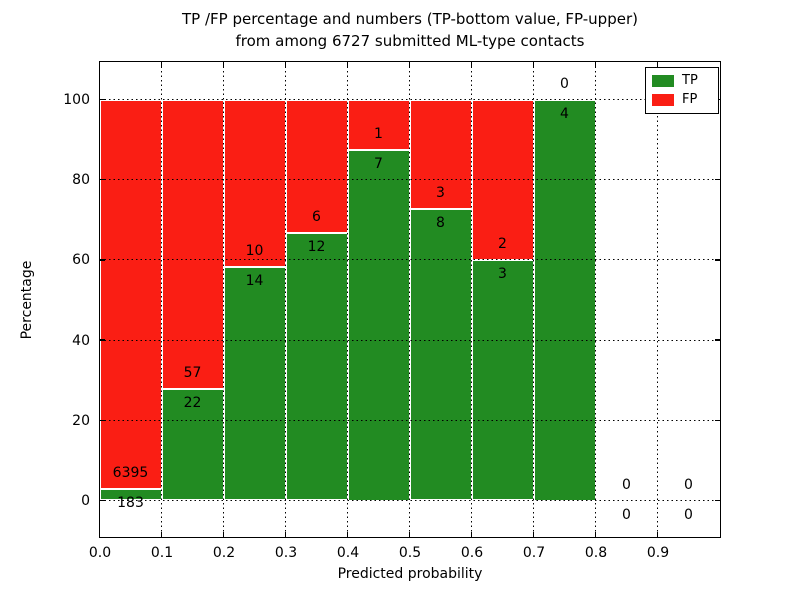  I want to click on fp-legend-label: FP, so click(690, 100).